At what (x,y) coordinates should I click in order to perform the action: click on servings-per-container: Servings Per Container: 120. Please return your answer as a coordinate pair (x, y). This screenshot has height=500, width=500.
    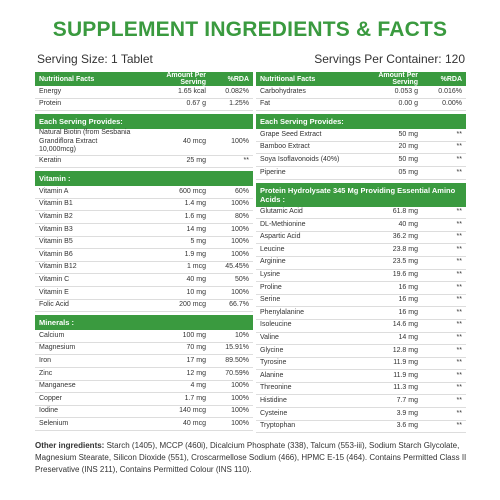
    Looking at the image, I should click on (389, 59).